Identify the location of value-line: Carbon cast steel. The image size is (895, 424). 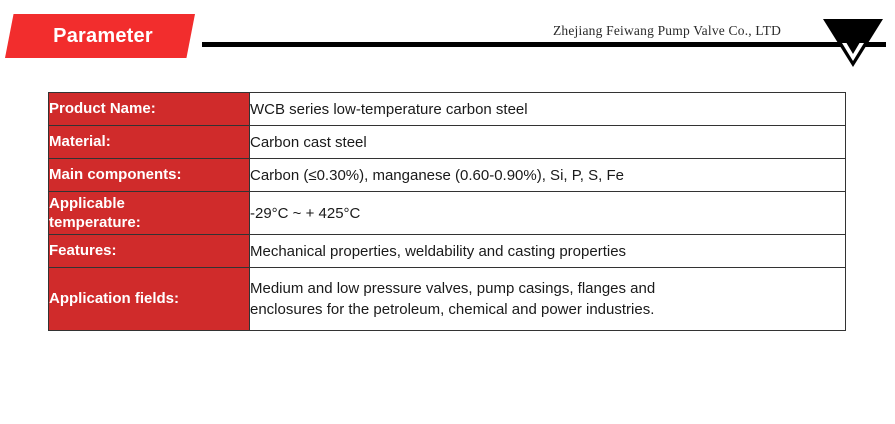
(308, 142).